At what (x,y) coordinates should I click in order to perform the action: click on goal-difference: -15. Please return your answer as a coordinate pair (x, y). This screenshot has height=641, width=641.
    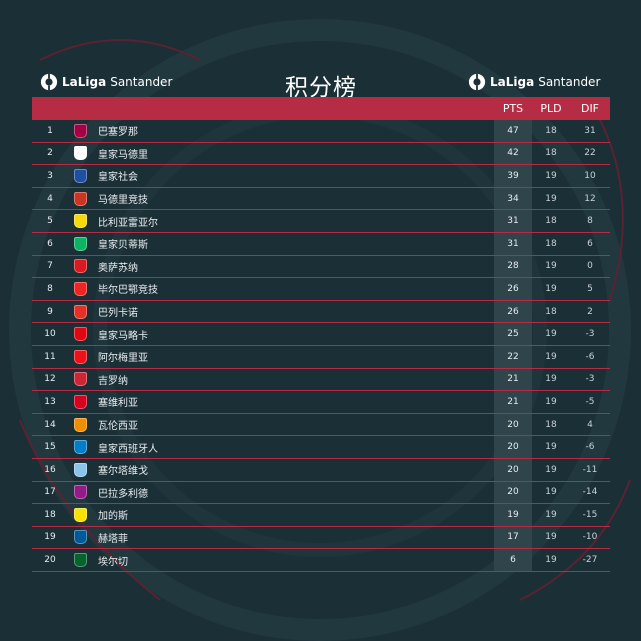
    Looking at the image, I should click on (590, 514).